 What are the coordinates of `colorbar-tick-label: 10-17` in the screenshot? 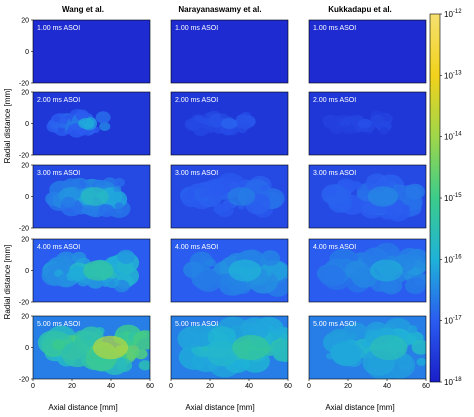 It's located at (453, 321).